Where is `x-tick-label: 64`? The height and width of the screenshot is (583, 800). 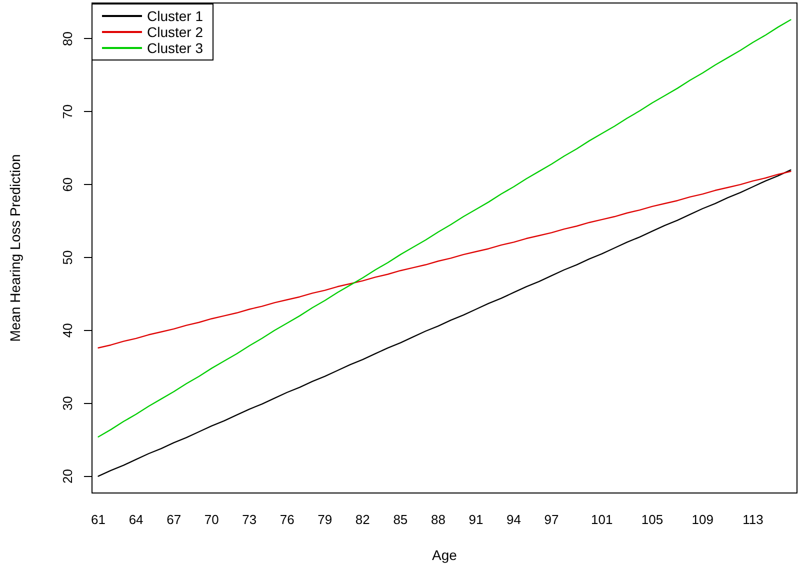 x-tick-label: 64 is located at coordinates (136, 519).